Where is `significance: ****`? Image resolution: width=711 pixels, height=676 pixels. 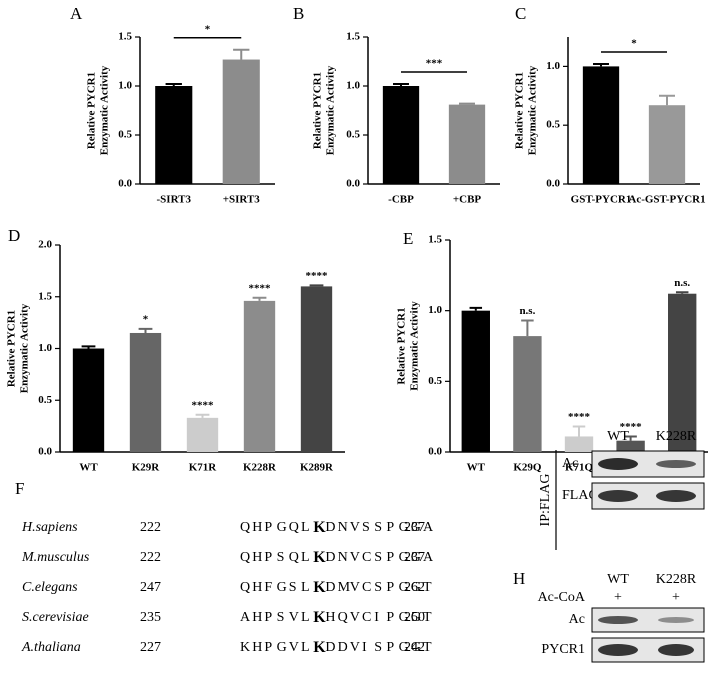 significance: **** is located at coordinates (317, 276).